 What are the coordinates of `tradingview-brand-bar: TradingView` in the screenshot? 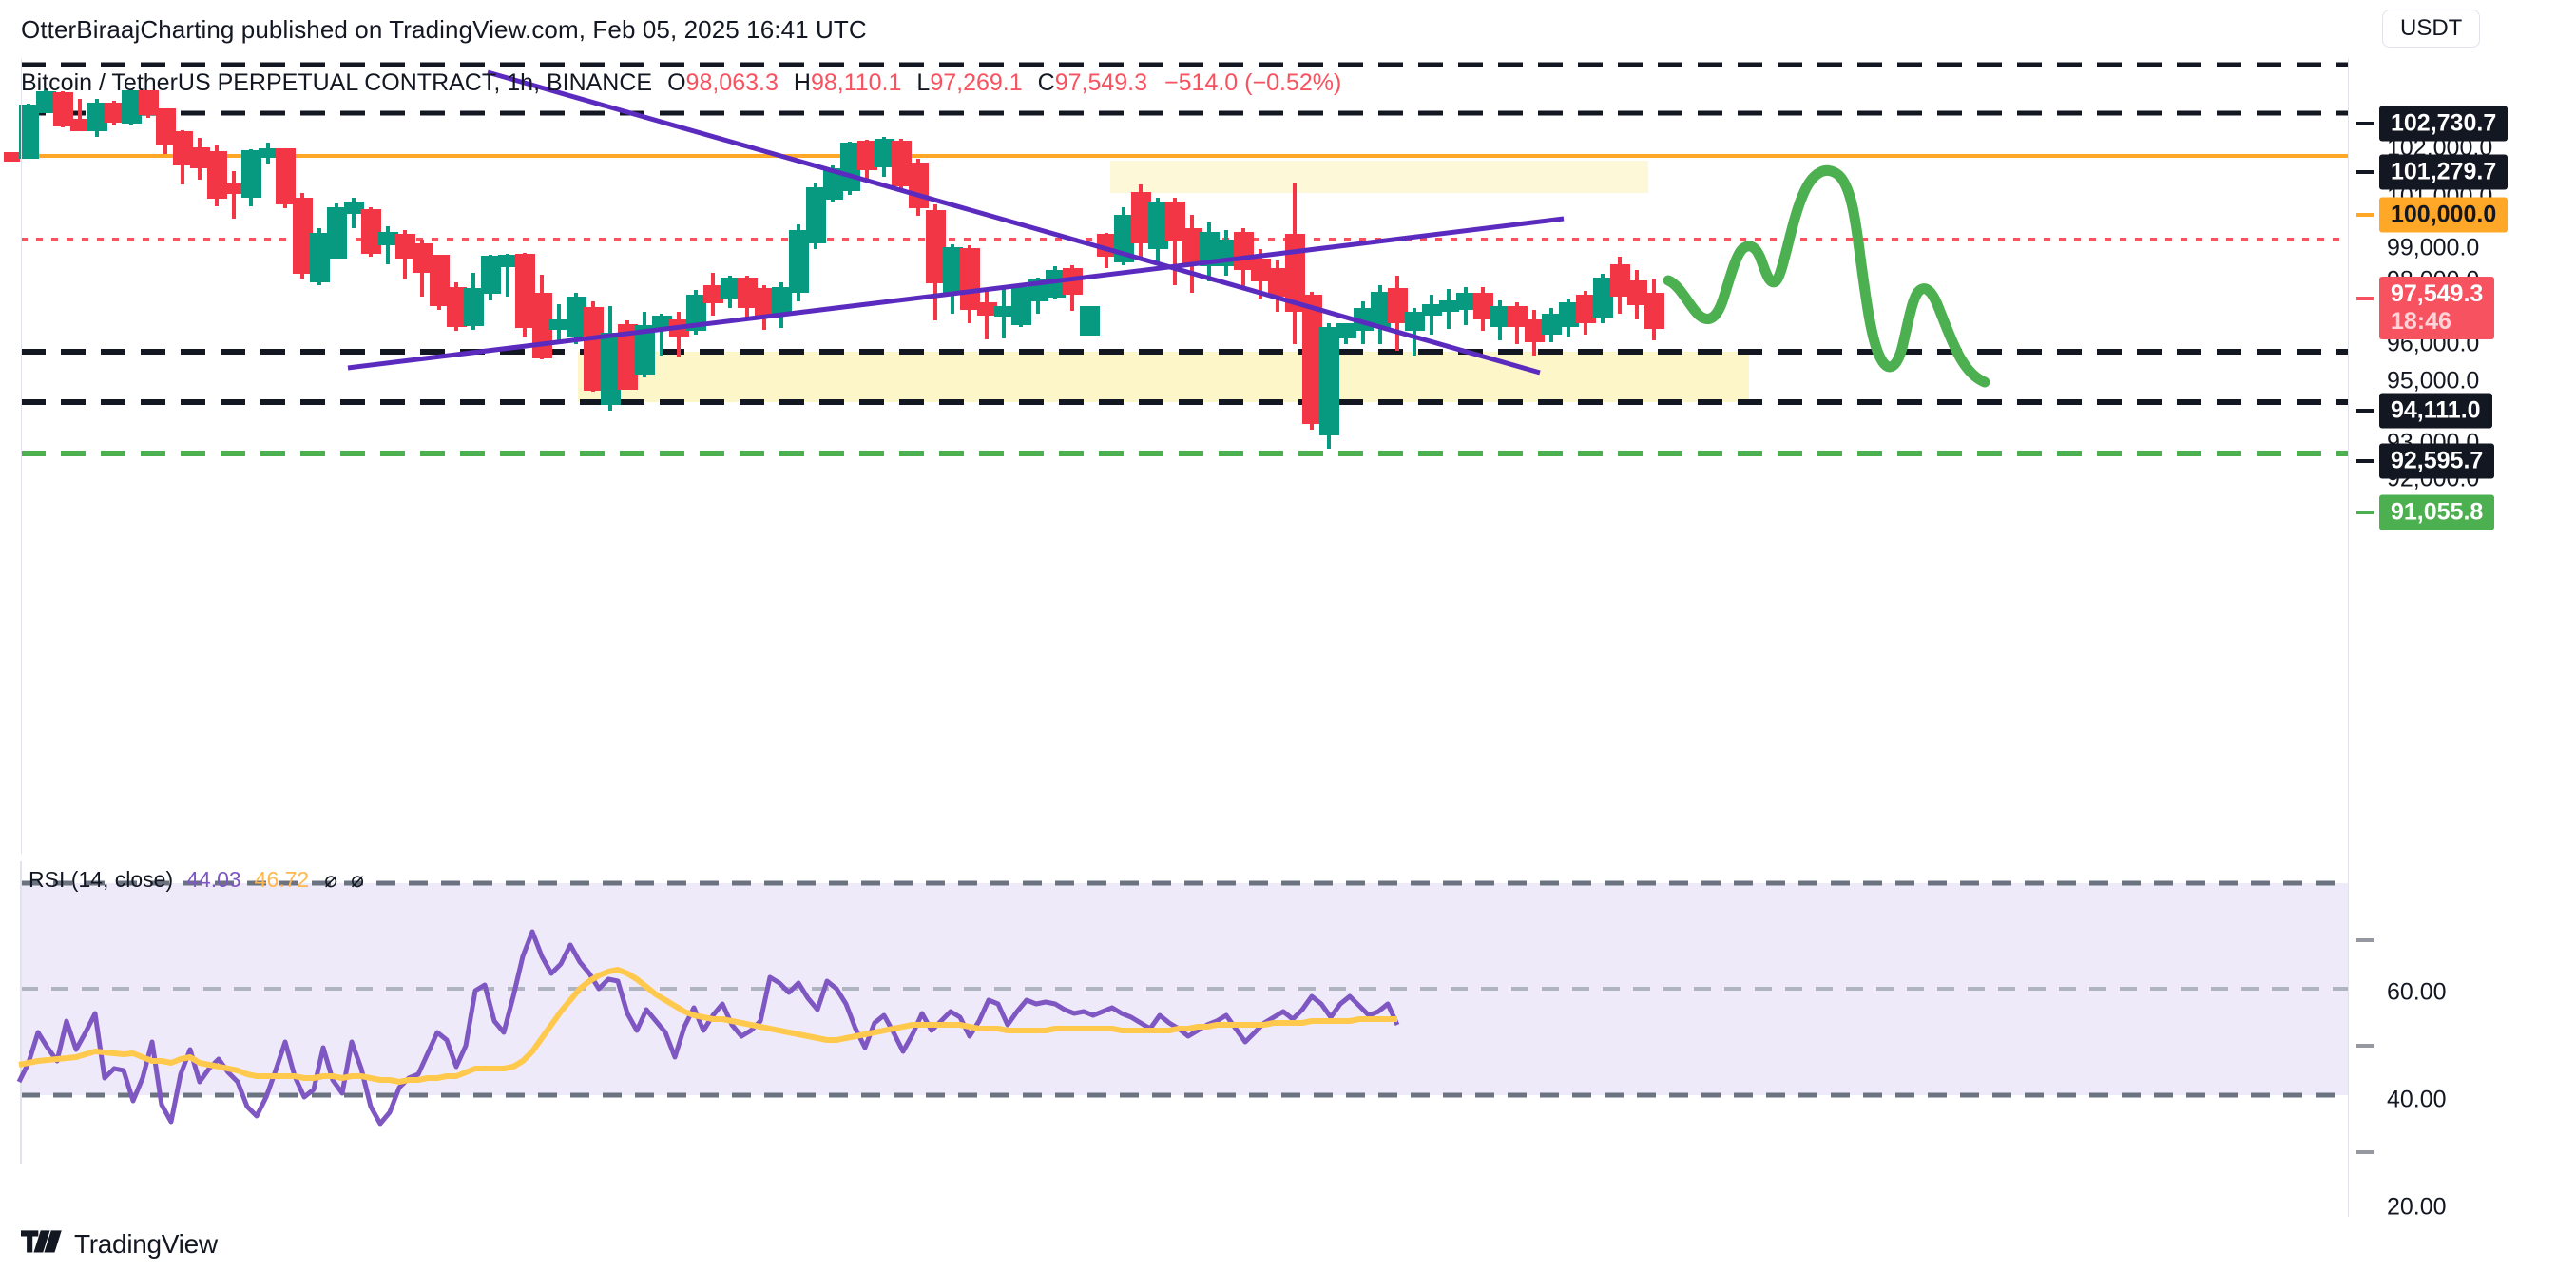 It's located at (1288, 1244).